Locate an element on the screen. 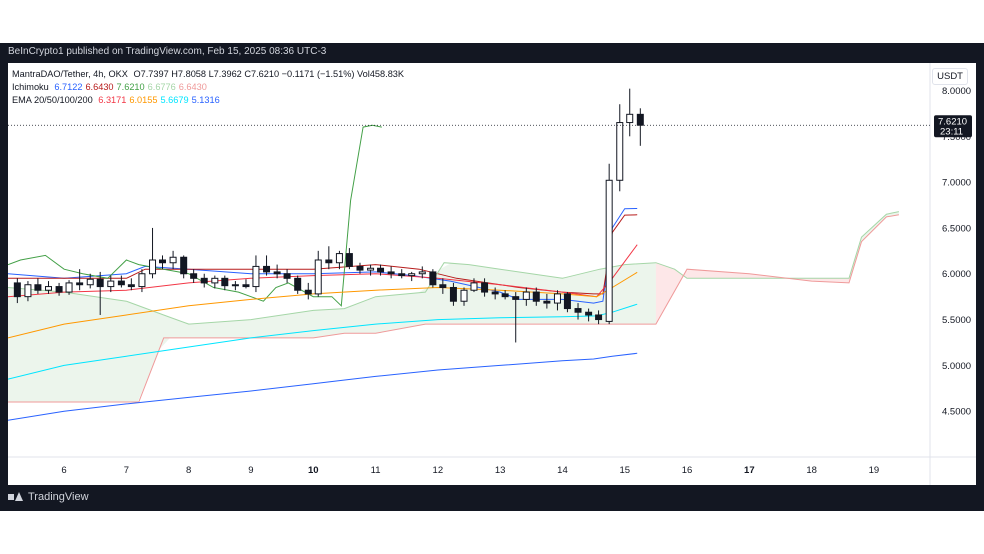  ichimoku-label: Ichimoku is located at coordinates (30, 87).